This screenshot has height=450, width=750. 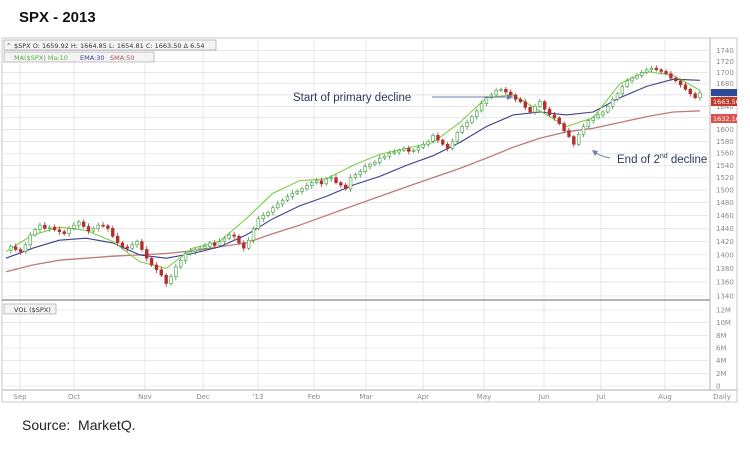 I want to click on y-tick-label: 1700, so click(x=725, y=73).